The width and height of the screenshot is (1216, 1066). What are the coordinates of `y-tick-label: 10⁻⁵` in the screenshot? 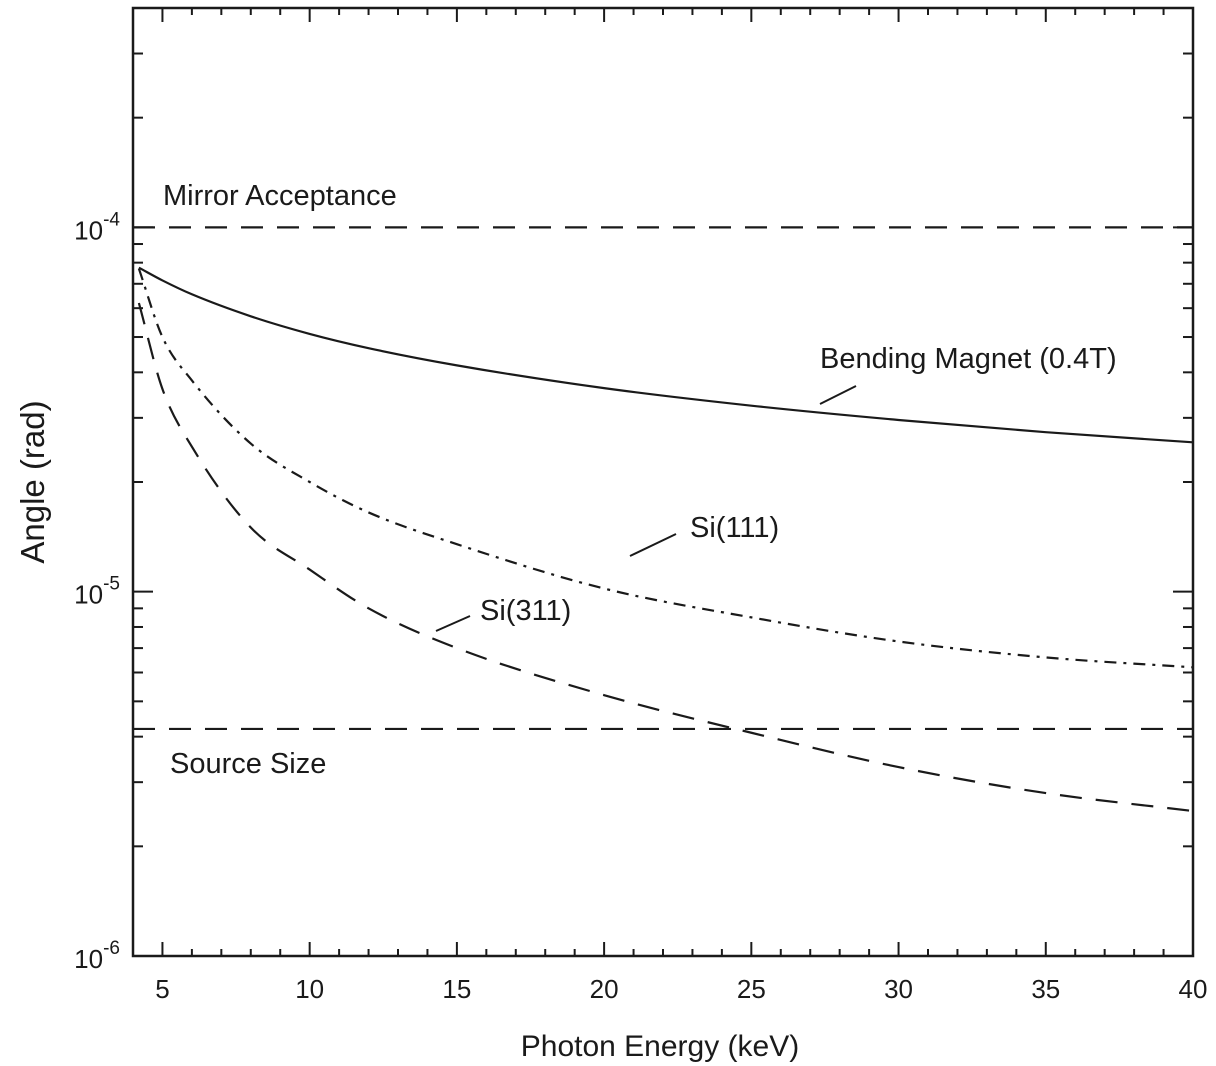 It's located at (97, 592).